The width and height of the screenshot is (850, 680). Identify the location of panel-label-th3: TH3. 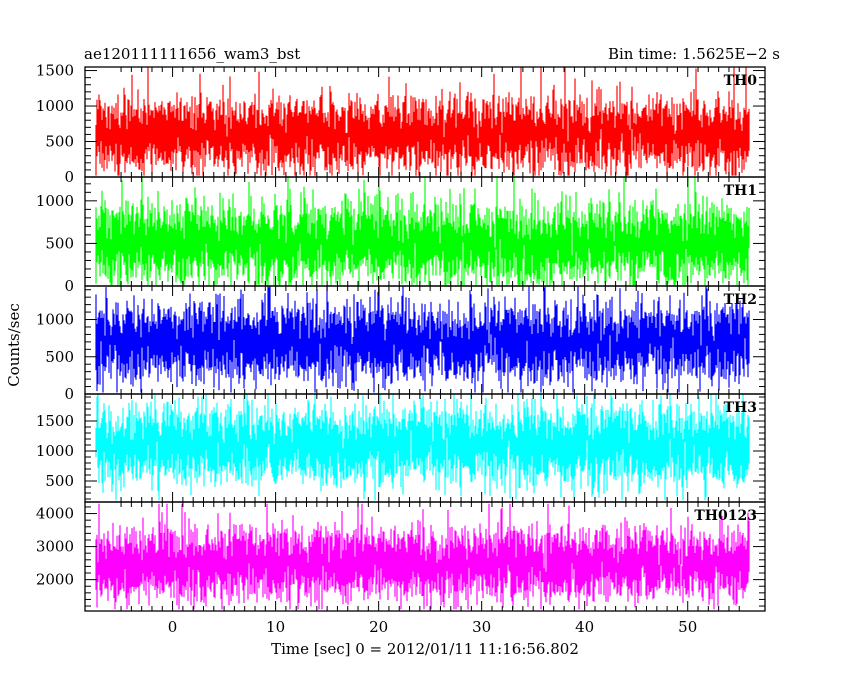
(740, 408).